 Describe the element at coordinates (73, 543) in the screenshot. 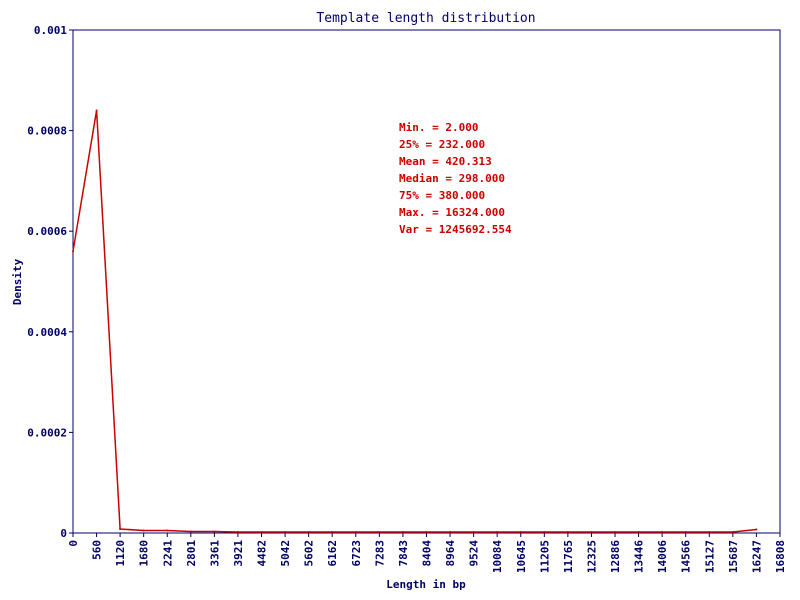

I see `x-tick-label: 0` at that location.